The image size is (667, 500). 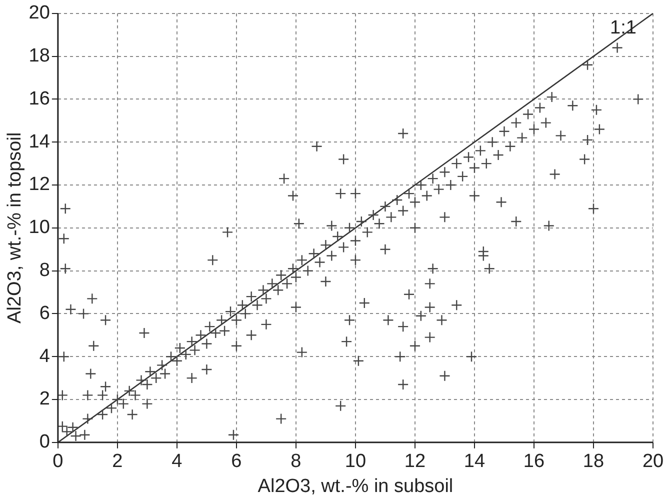 What do you see at coordinates (39, 56) in the screenshot?
I see `y-tick-label: 18` at bounding box center [39, 56].